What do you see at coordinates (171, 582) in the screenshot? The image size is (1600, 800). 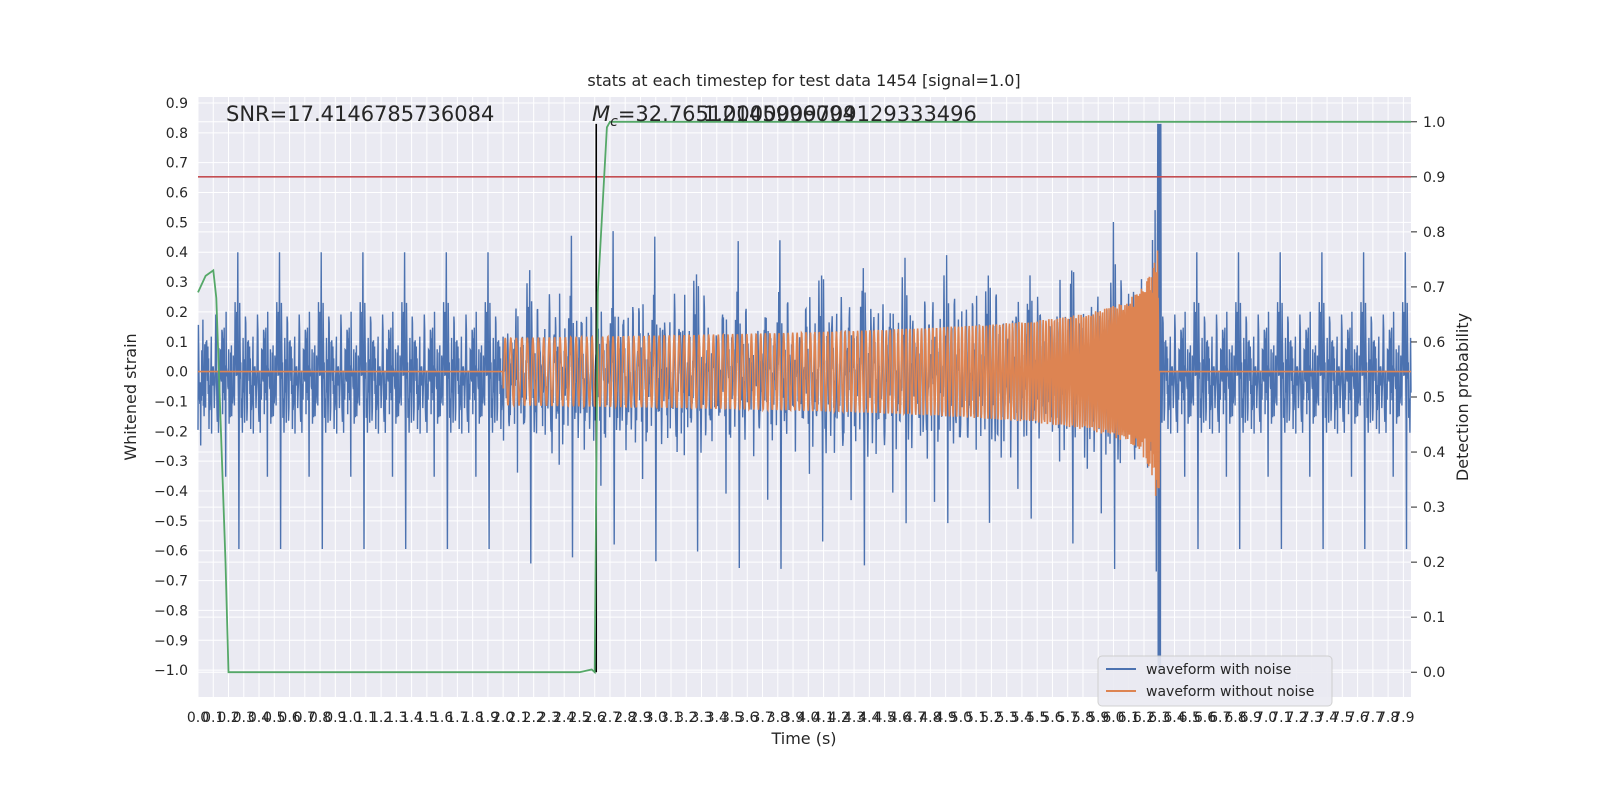 I see `y-tick-label: −0.7` at bounding box center [171, 582].